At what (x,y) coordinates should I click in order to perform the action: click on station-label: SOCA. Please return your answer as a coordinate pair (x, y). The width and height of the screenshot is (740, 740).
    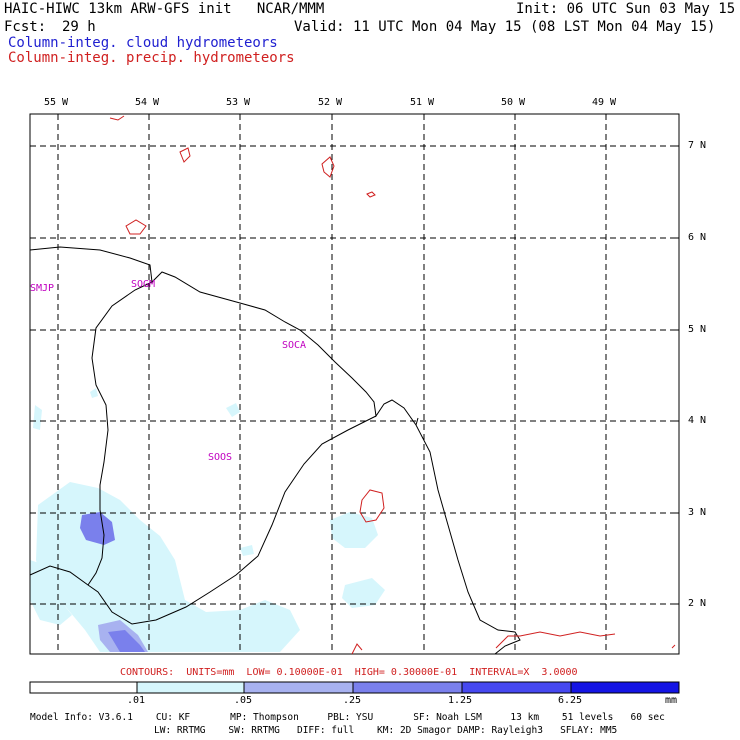
    Looking at the image, I should click on (294, 345).